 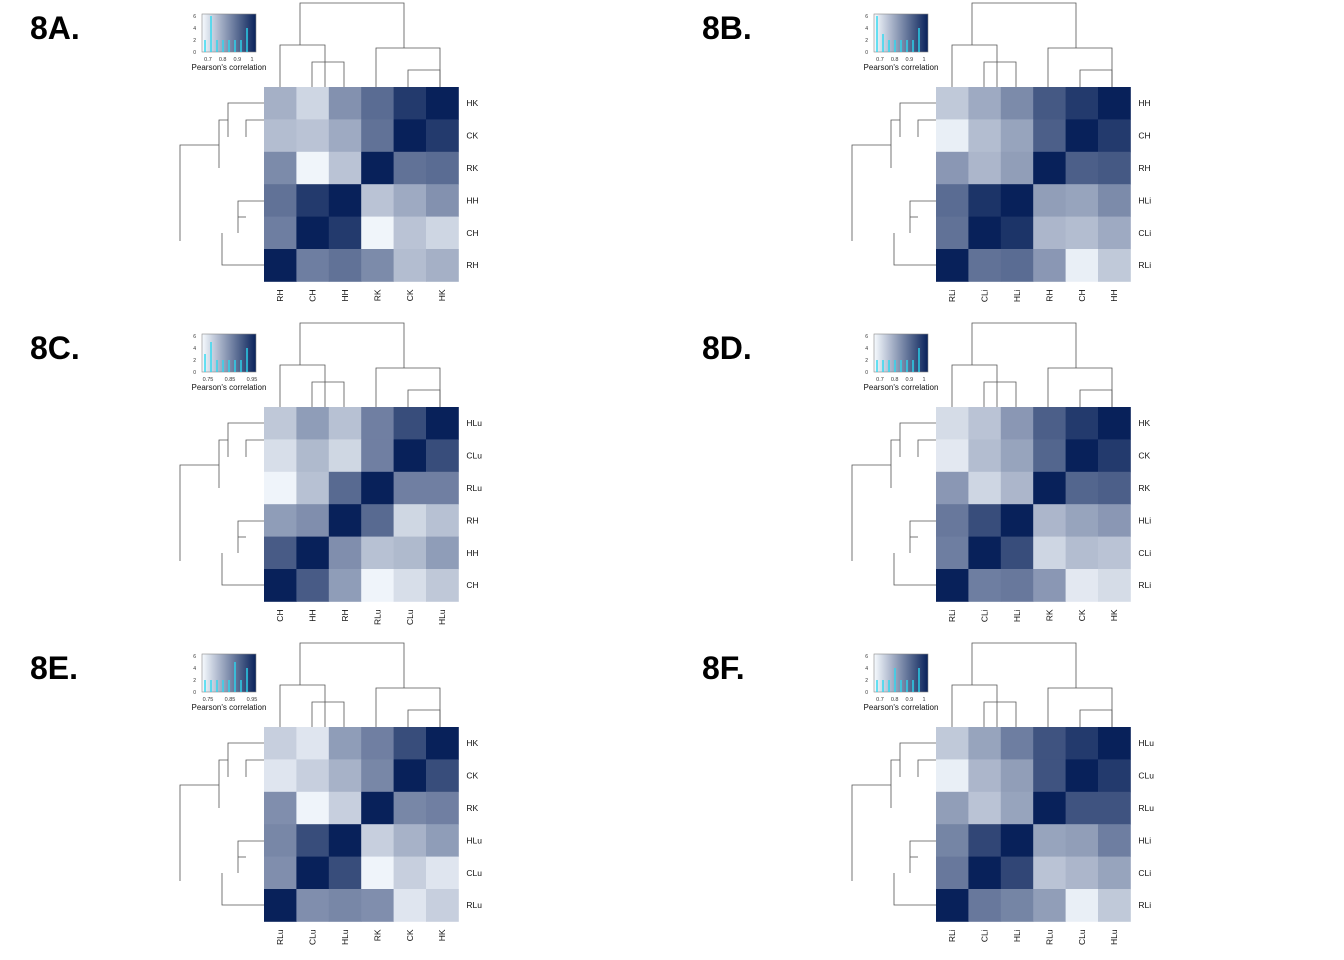 What do you see at coordinates (1049, 615) in the screenshot?
I see `column-label: RK` at bounding box center [1049, 615].